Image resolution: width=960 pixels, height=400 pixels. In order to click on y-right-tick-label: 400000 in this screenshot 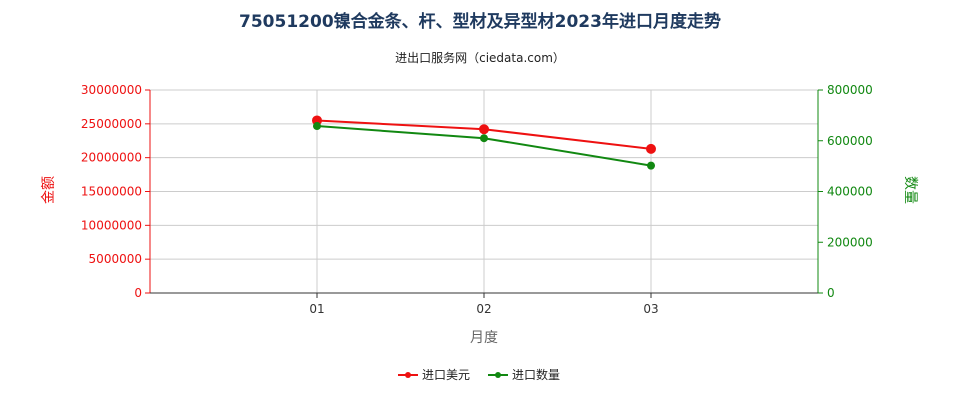, I will do `click(850, 192)`.